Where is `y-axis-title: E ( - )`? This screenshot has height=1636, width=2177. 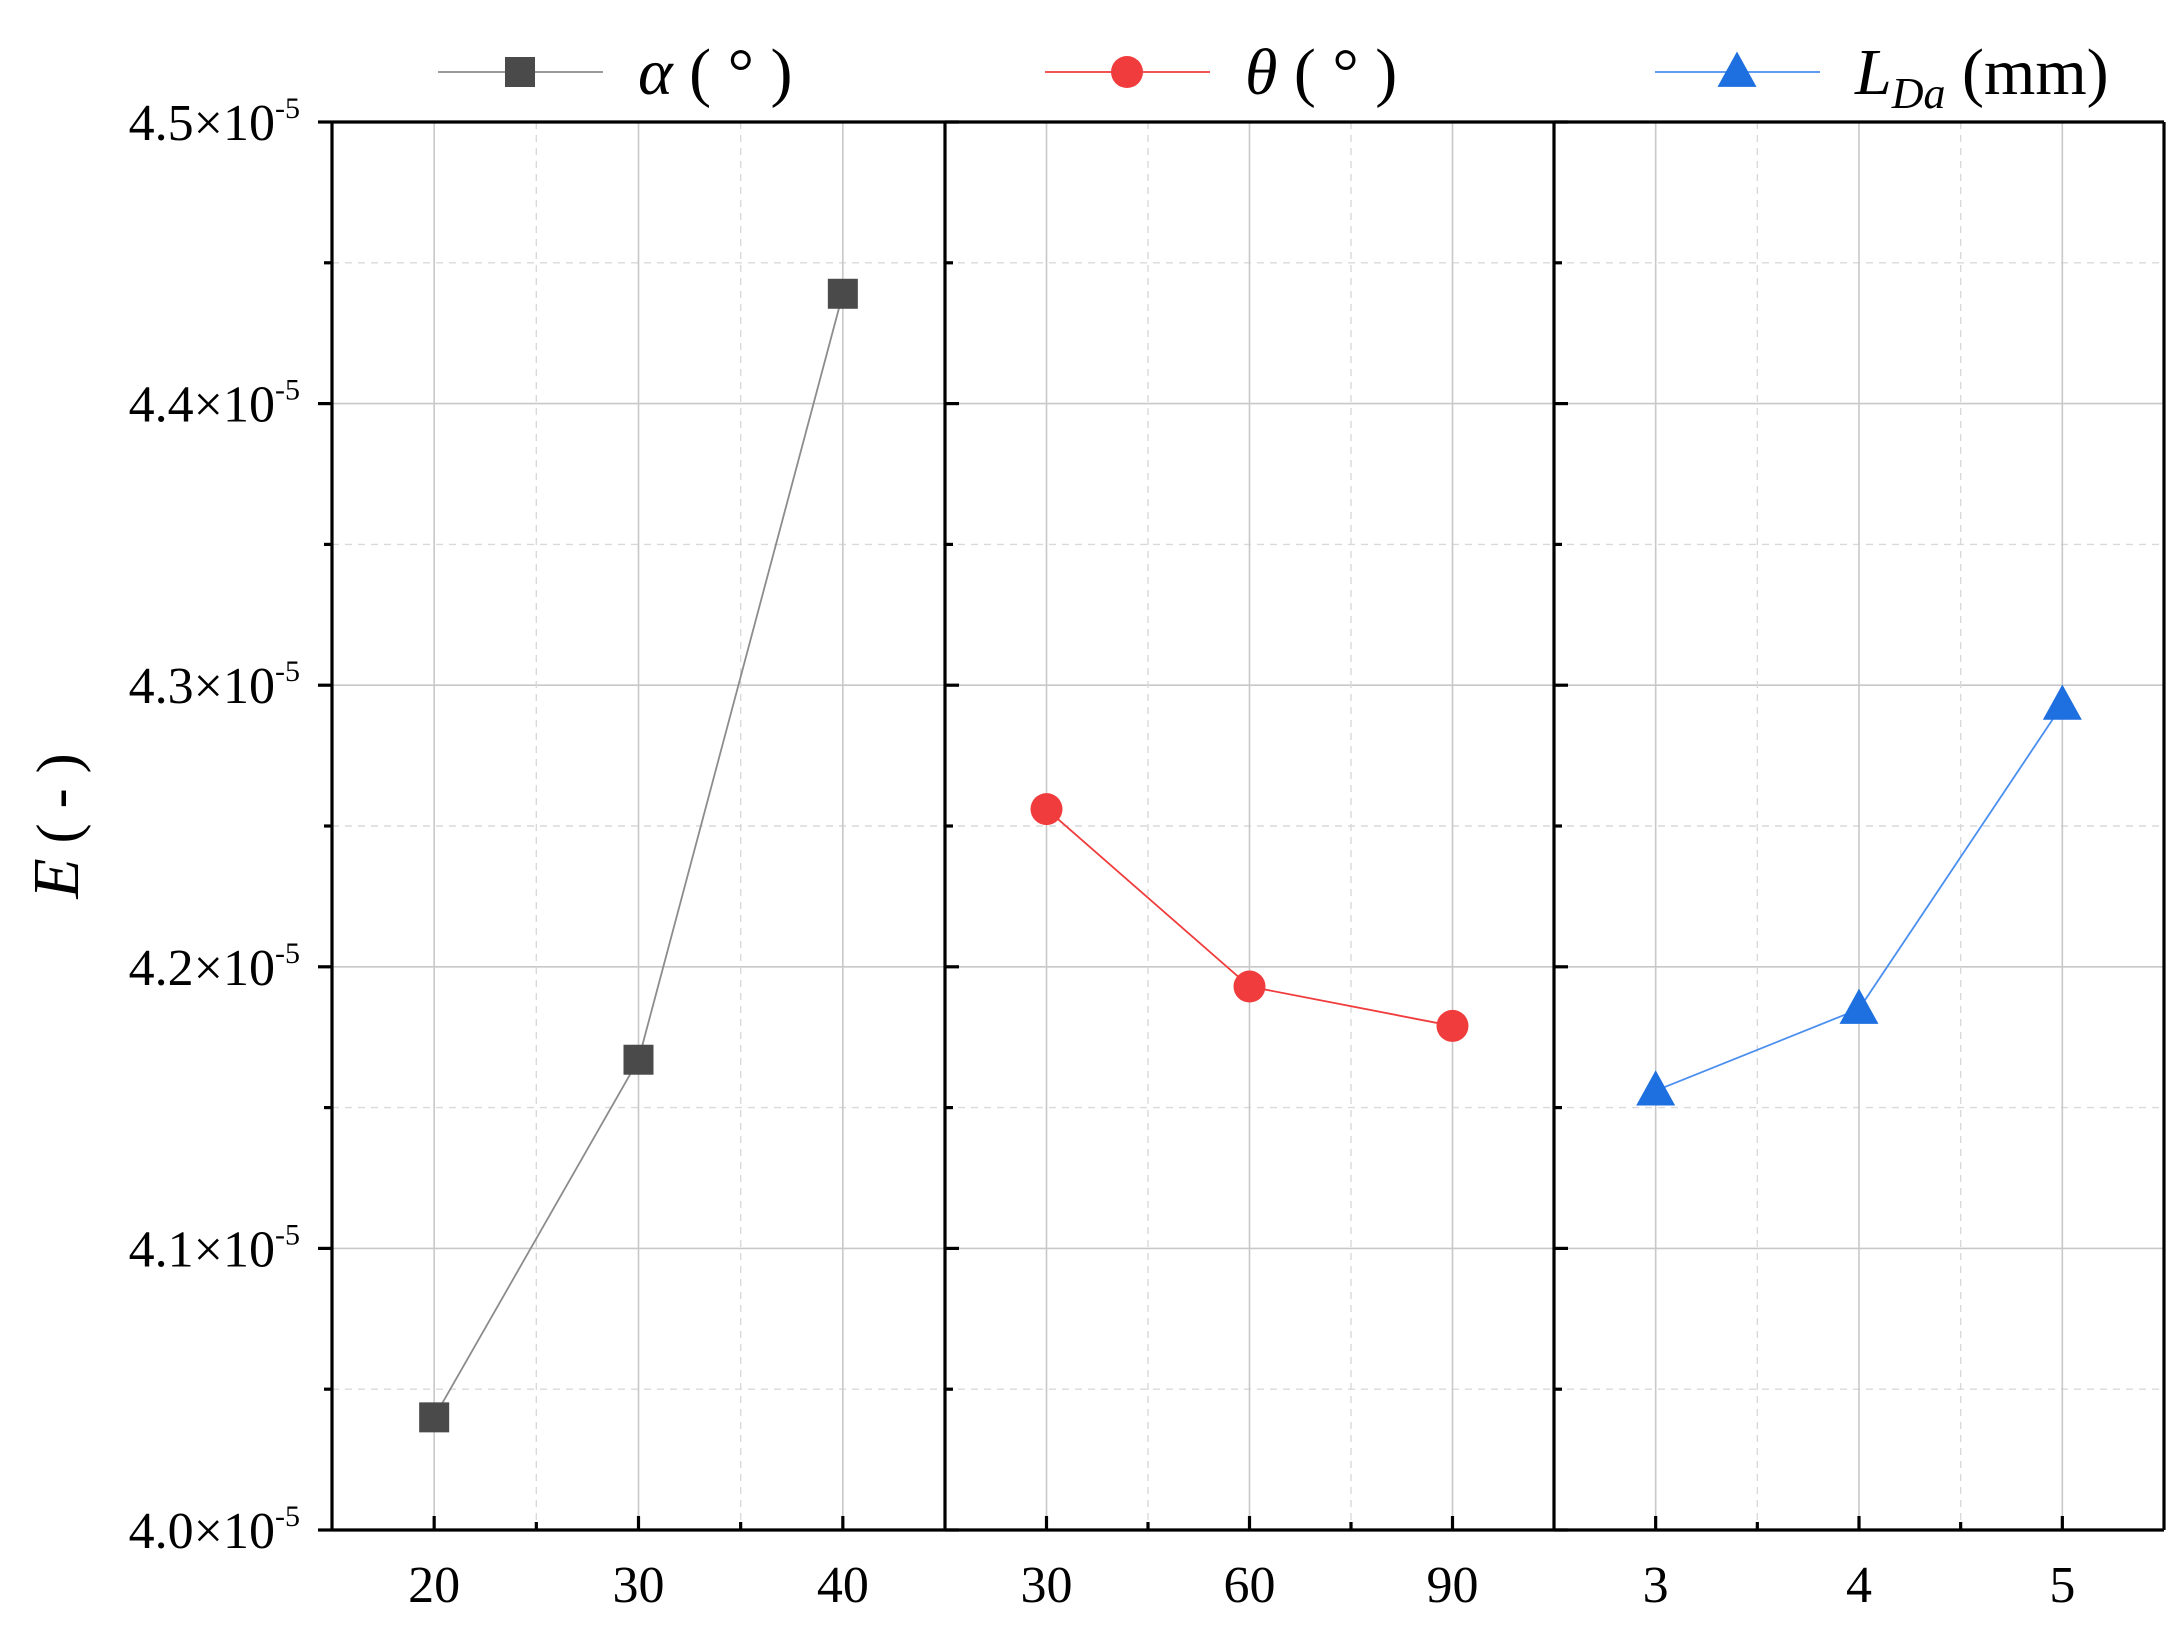 y-axis-title: E ( - ) is located at coordinates (56, 826).